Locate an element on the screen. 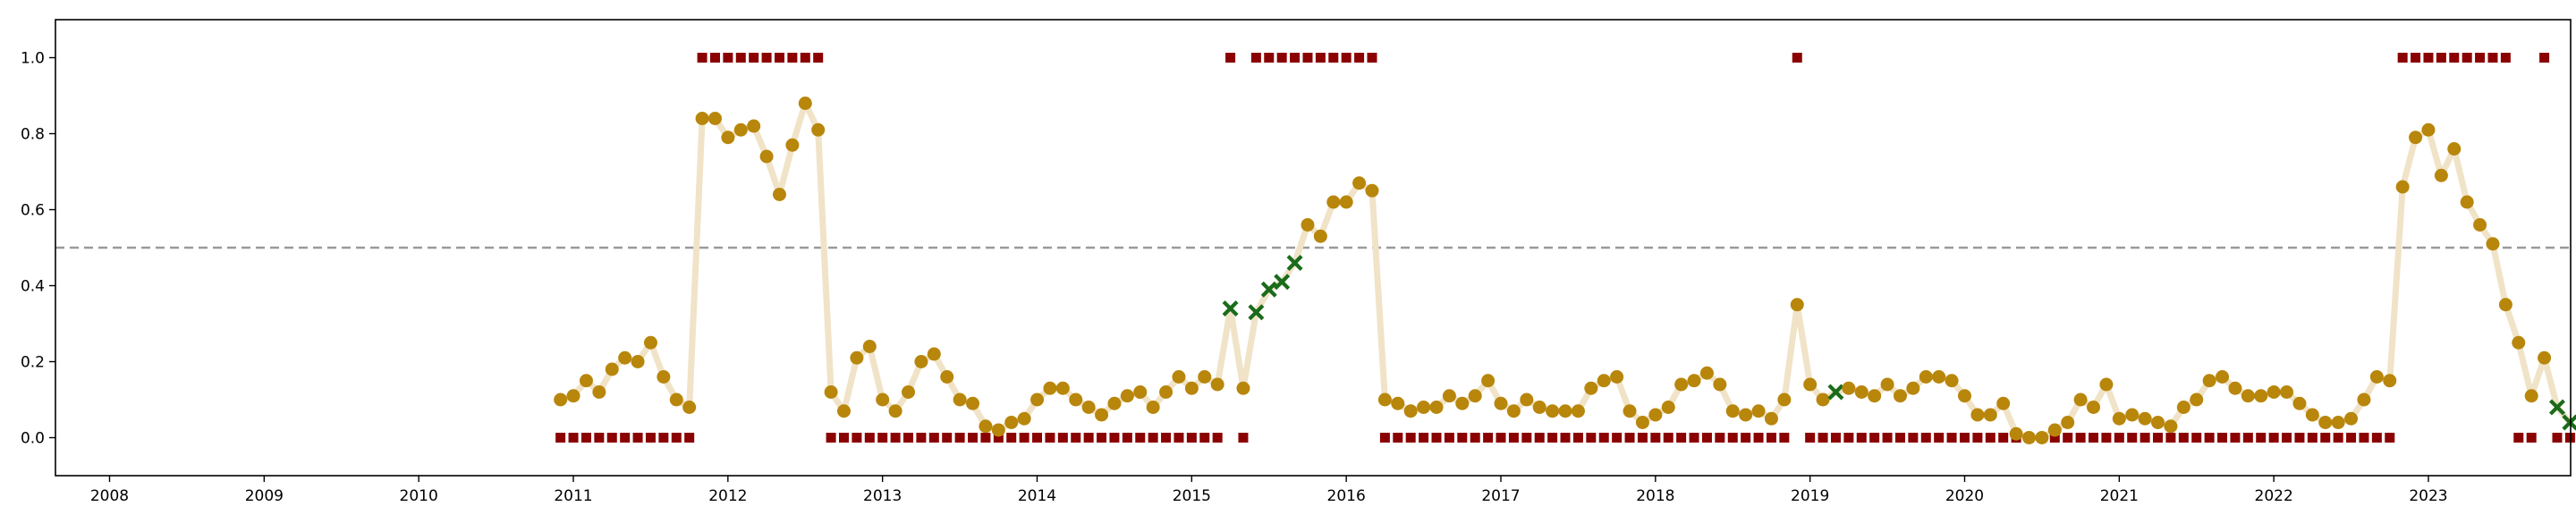 The width and height of the screenshot is (2576, 515). x-tick-label: 2016 is located at coordinates (1346, 496).